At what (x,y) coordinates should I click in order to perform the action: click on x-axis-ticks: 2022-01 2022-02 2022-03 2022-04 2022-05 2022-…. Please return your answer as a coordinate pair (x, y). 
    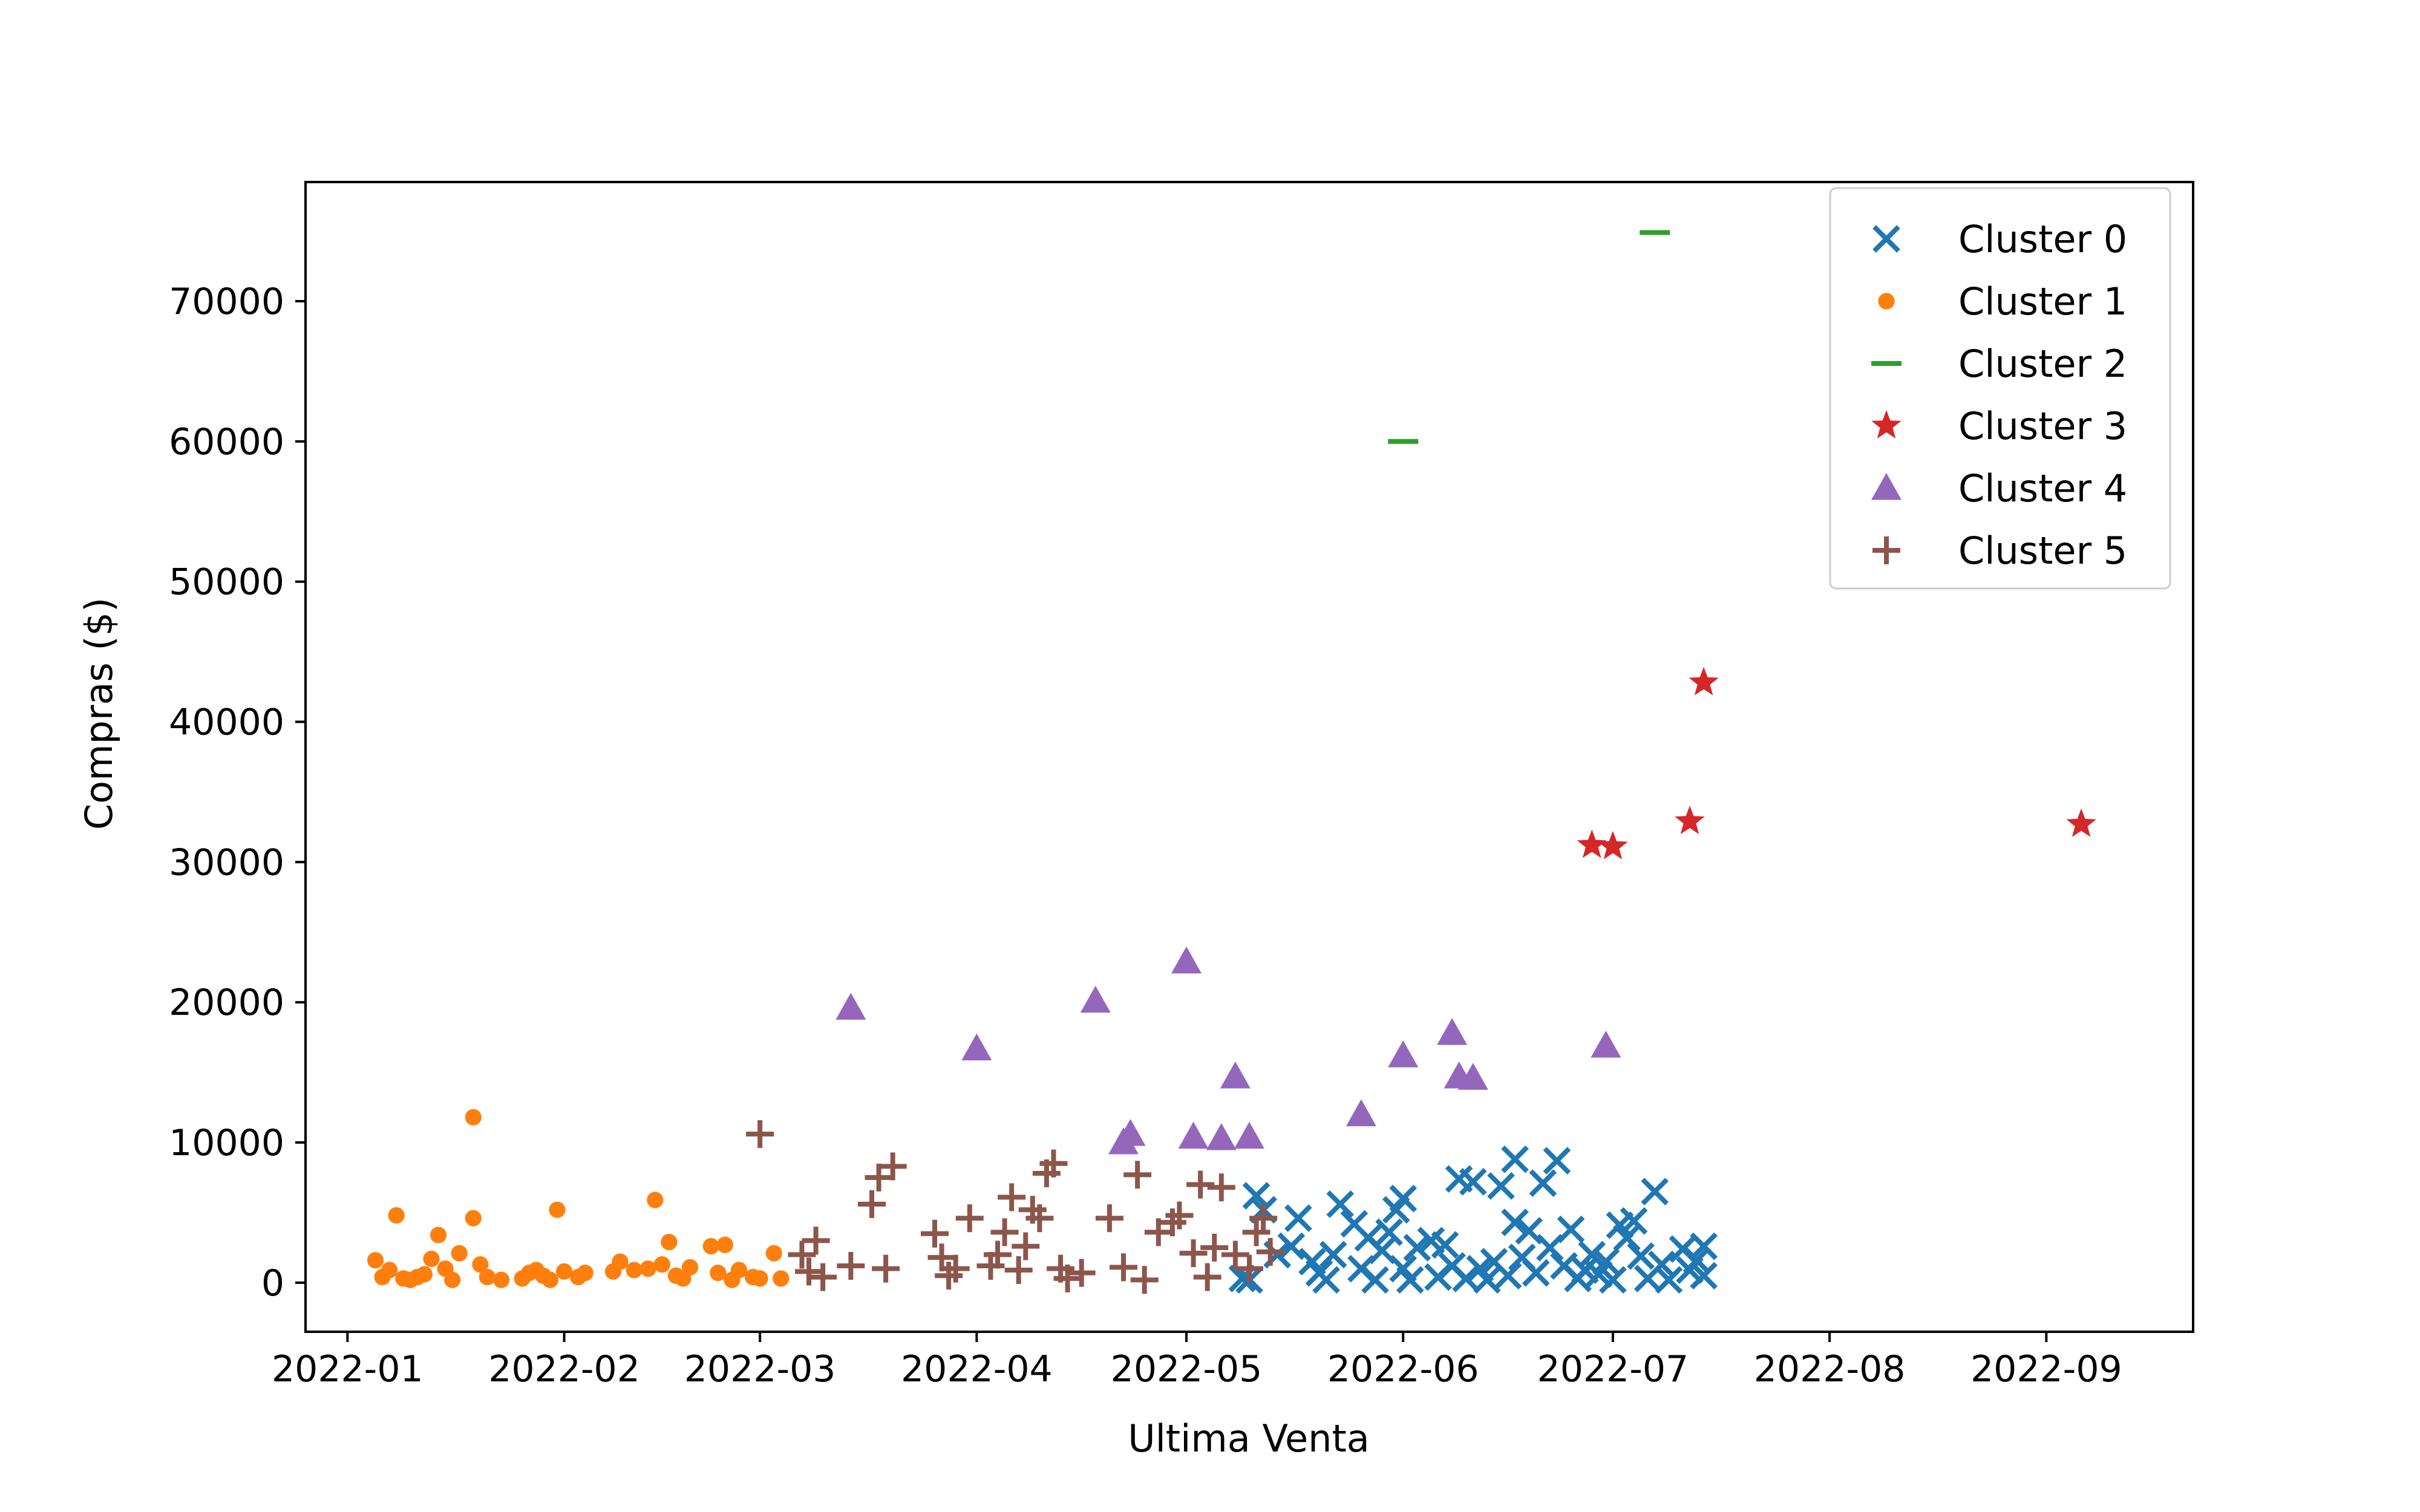
    Looking at the image, I should click on (1197, 1361).